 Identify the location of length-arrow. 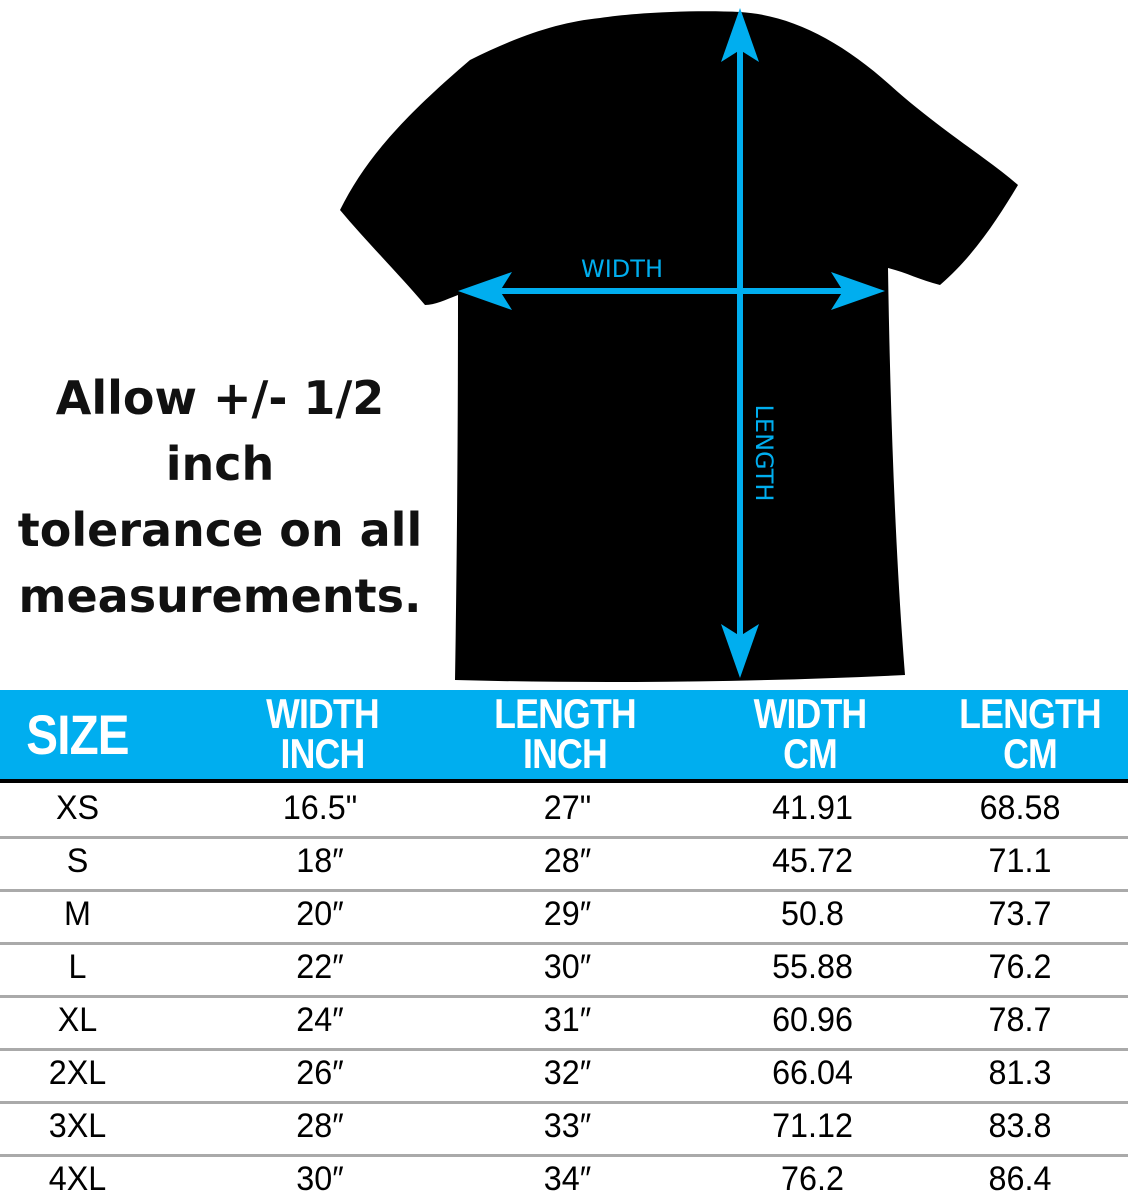
(740, 343).